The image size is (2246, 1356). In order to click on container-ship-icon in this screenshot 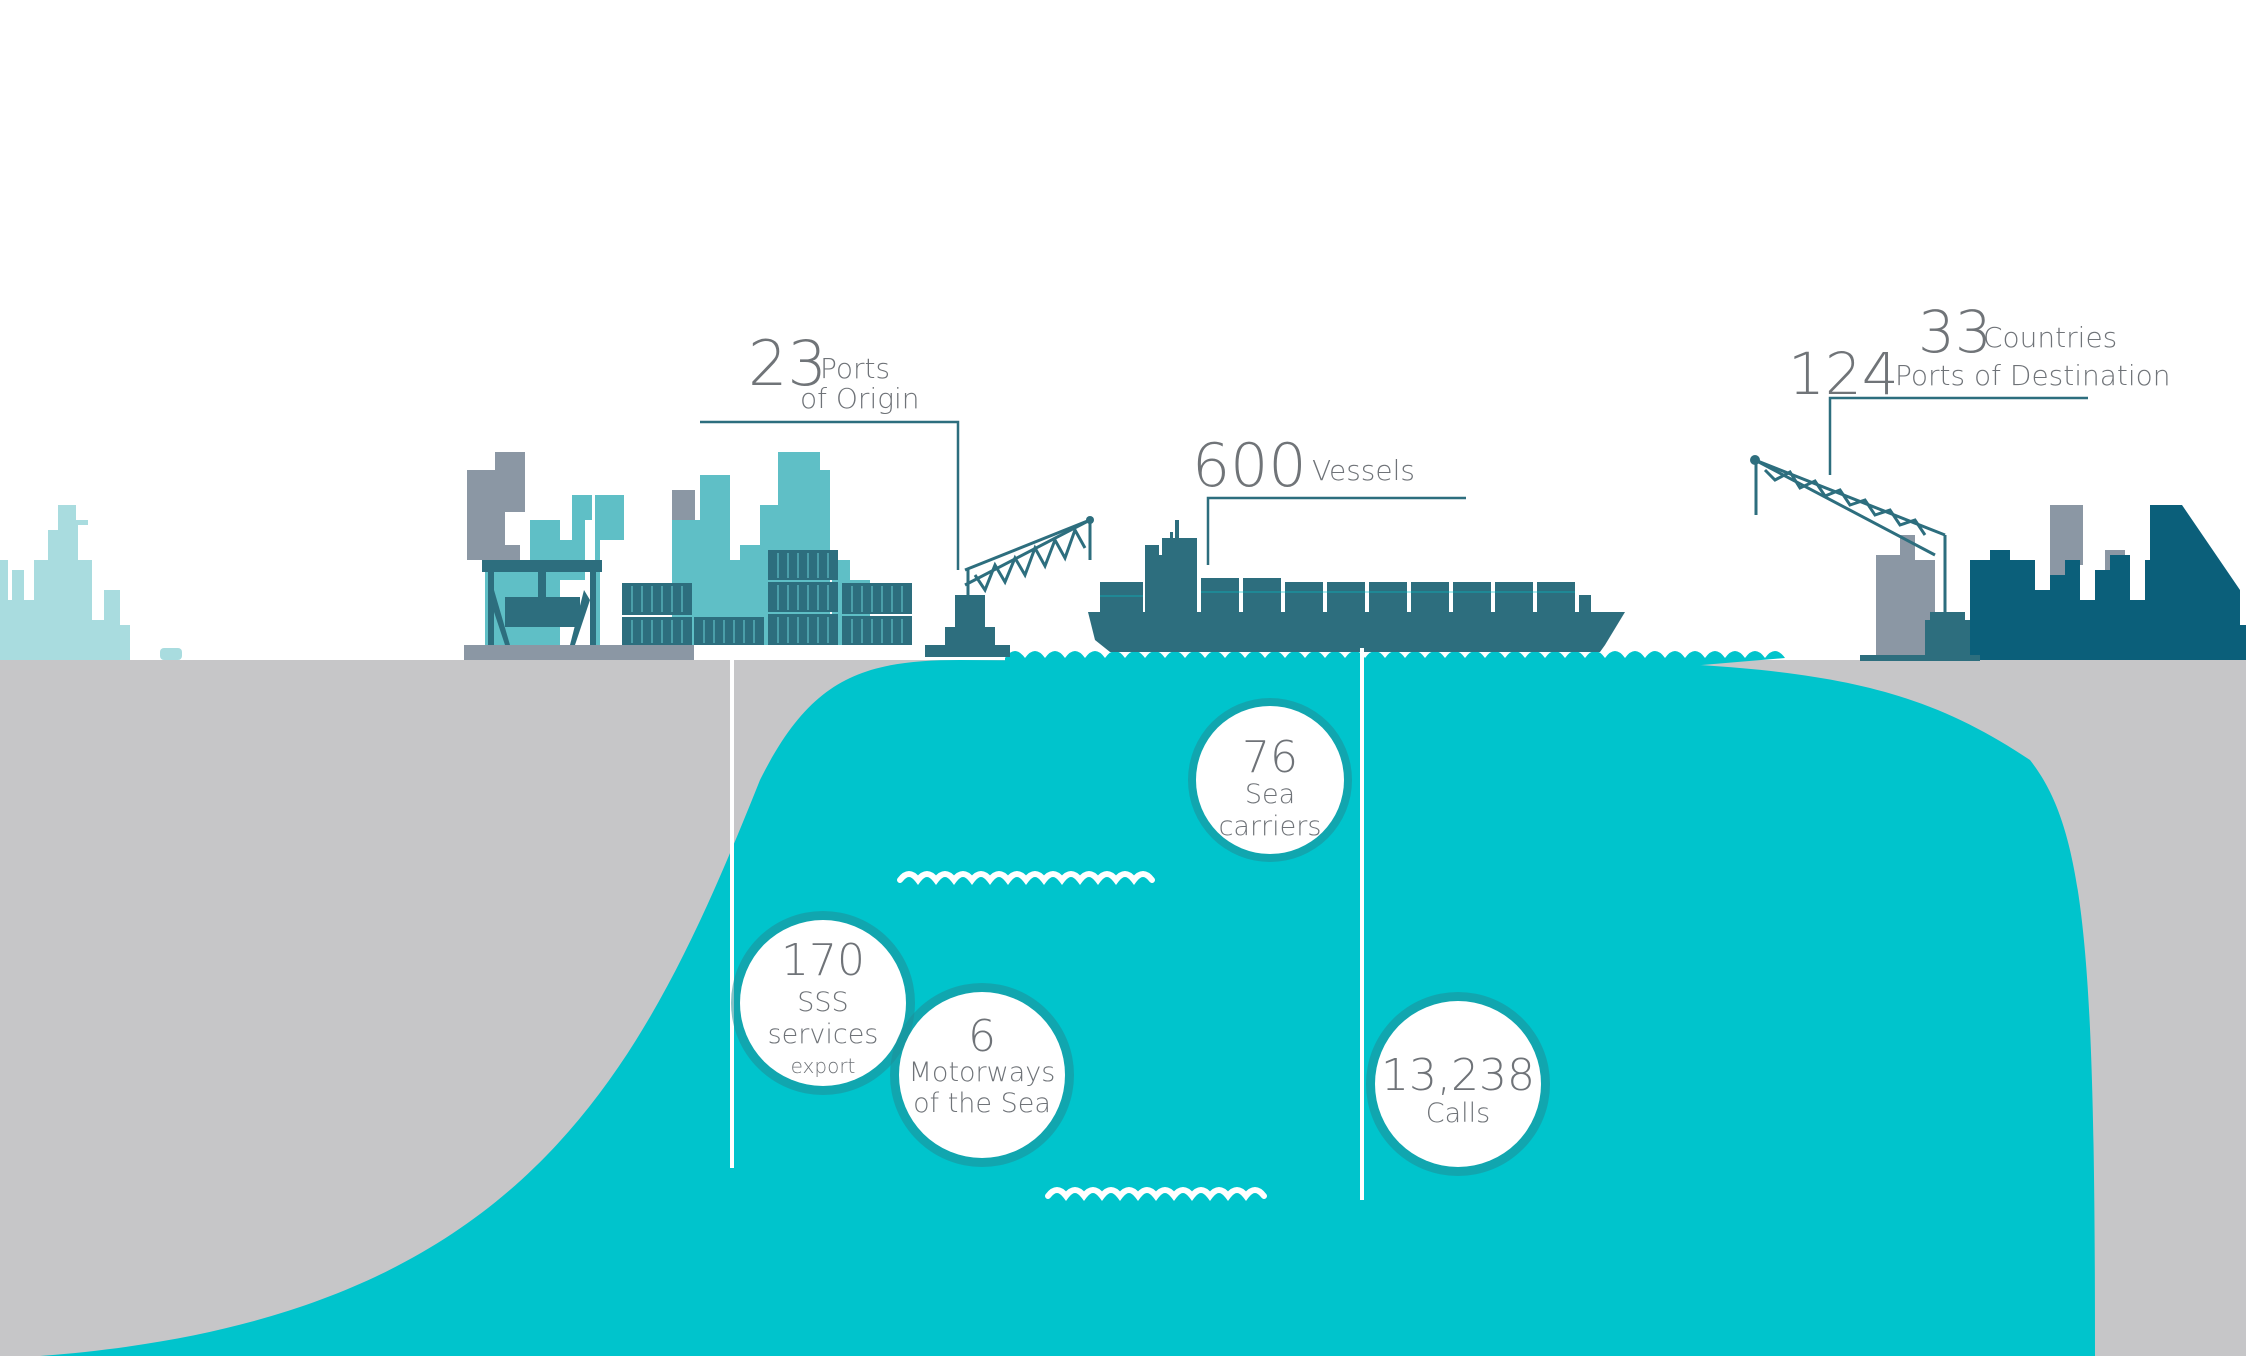, I will do `click(1356, 586)`.